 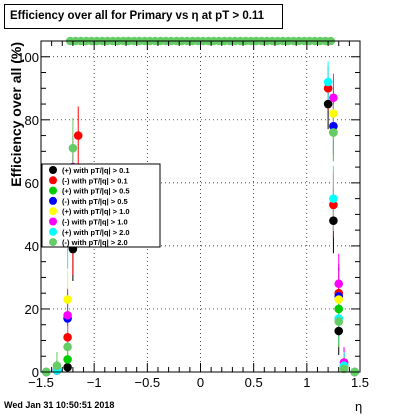 What do you see at coordinates (59, 405) in the screenshot?
I see `timestamp: Wed Jan 31 10:50:51 2018` at bounding box center [59, 405].